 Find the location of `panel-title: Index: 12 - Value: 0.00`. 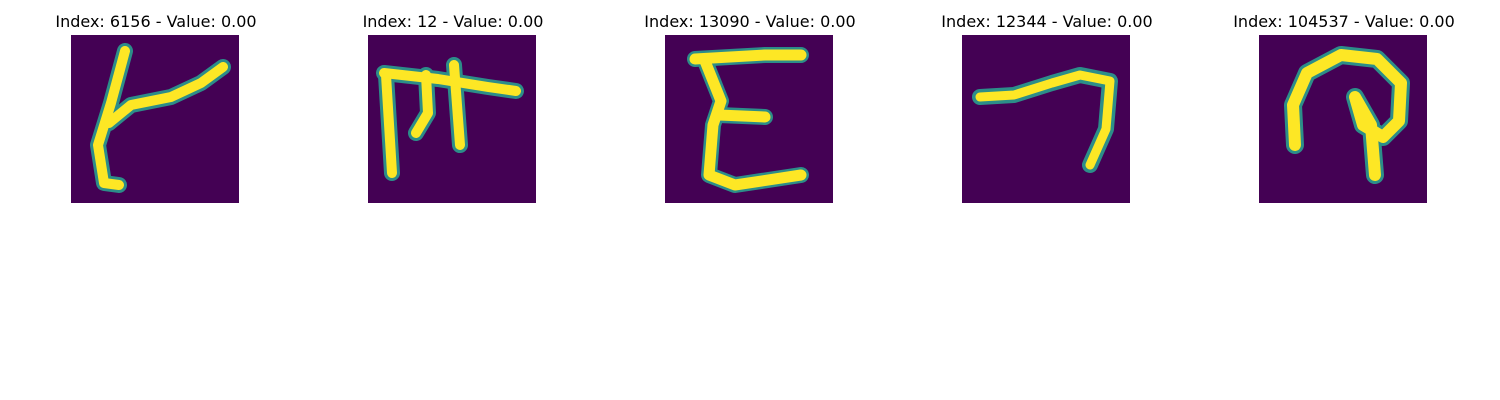

panel-title: Index: 12 - Value: 0.00 is located at coordinates (453, 21).